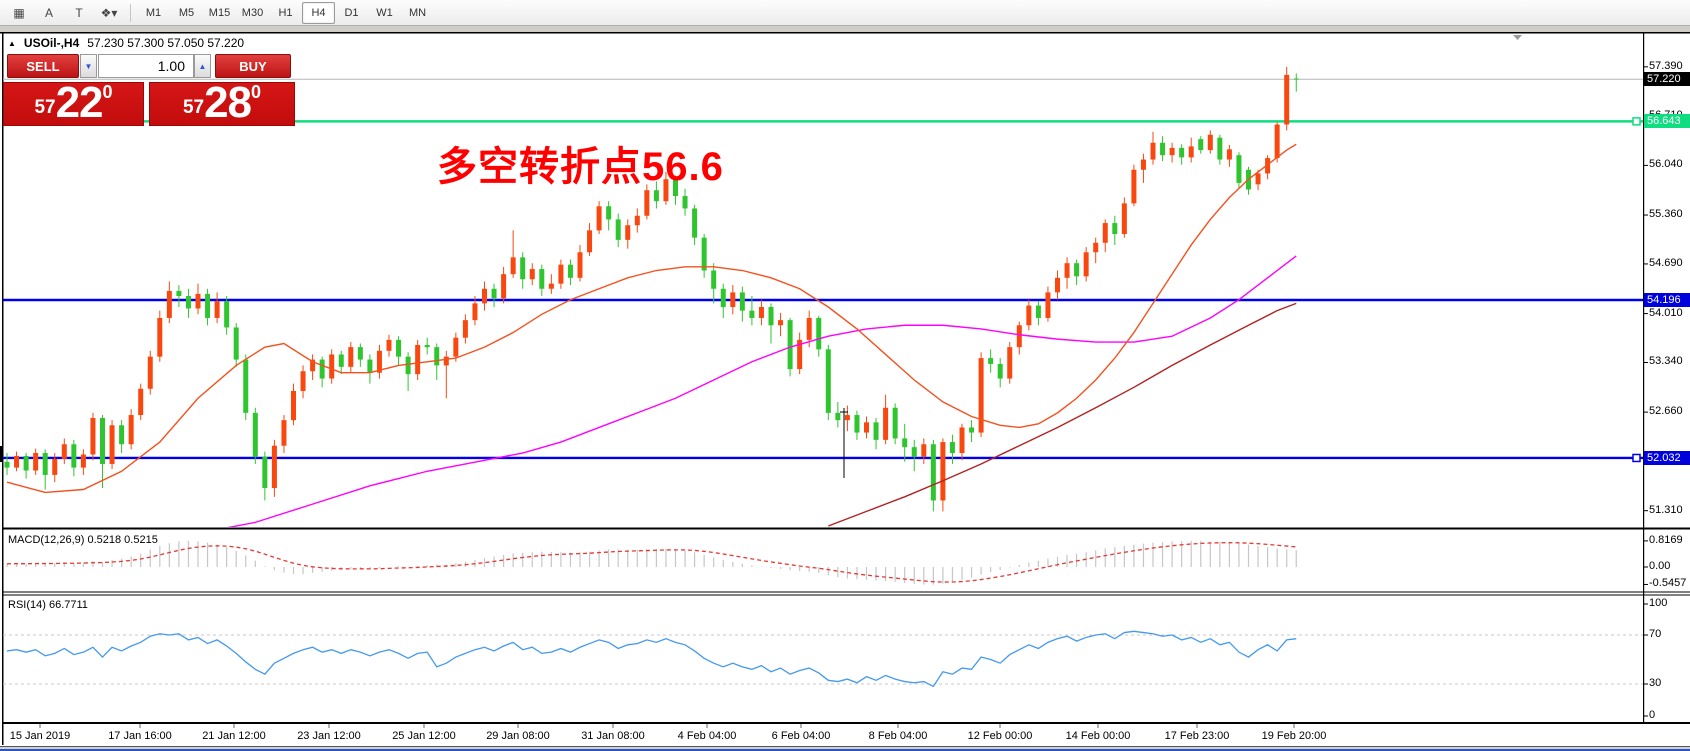 This screenshot has width=1690, height=751. Describe the element at coordinates (107, 92) in the screenshot. I see `sell-price-pip: 0` at that location.